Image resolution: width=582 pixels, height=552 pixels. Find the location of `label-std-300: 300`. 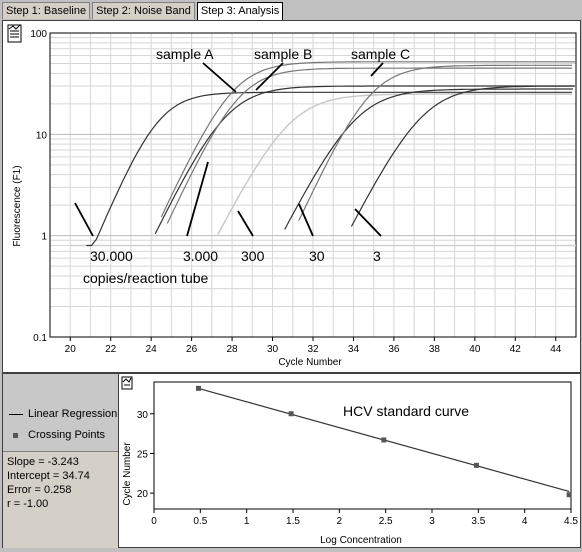

label-std-300: 300 is located at coordinates (253, 256).